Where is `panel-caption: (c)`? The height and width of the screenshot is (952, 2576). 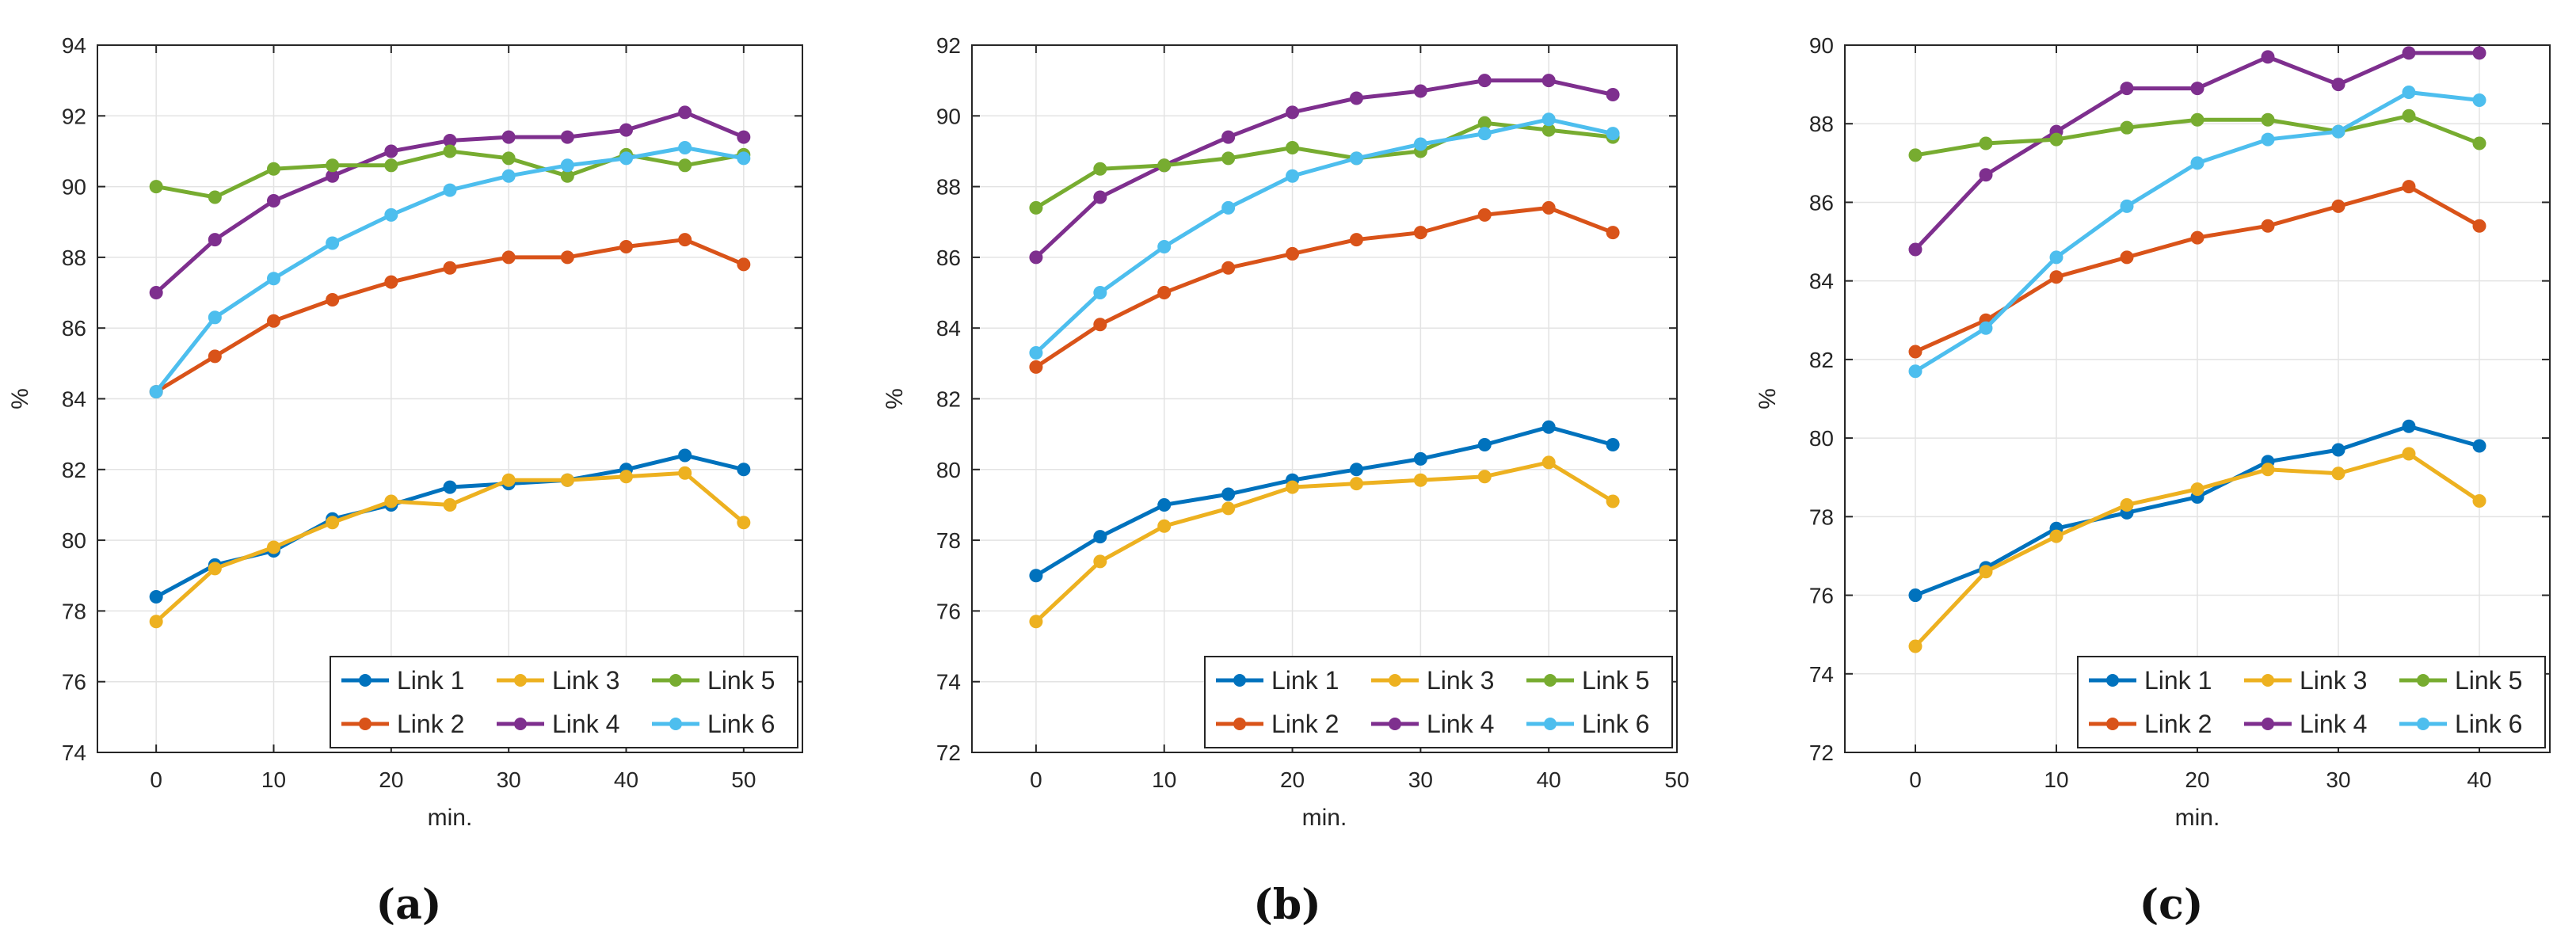
panel-caption: (c) is located at coordinates (2172, 905).